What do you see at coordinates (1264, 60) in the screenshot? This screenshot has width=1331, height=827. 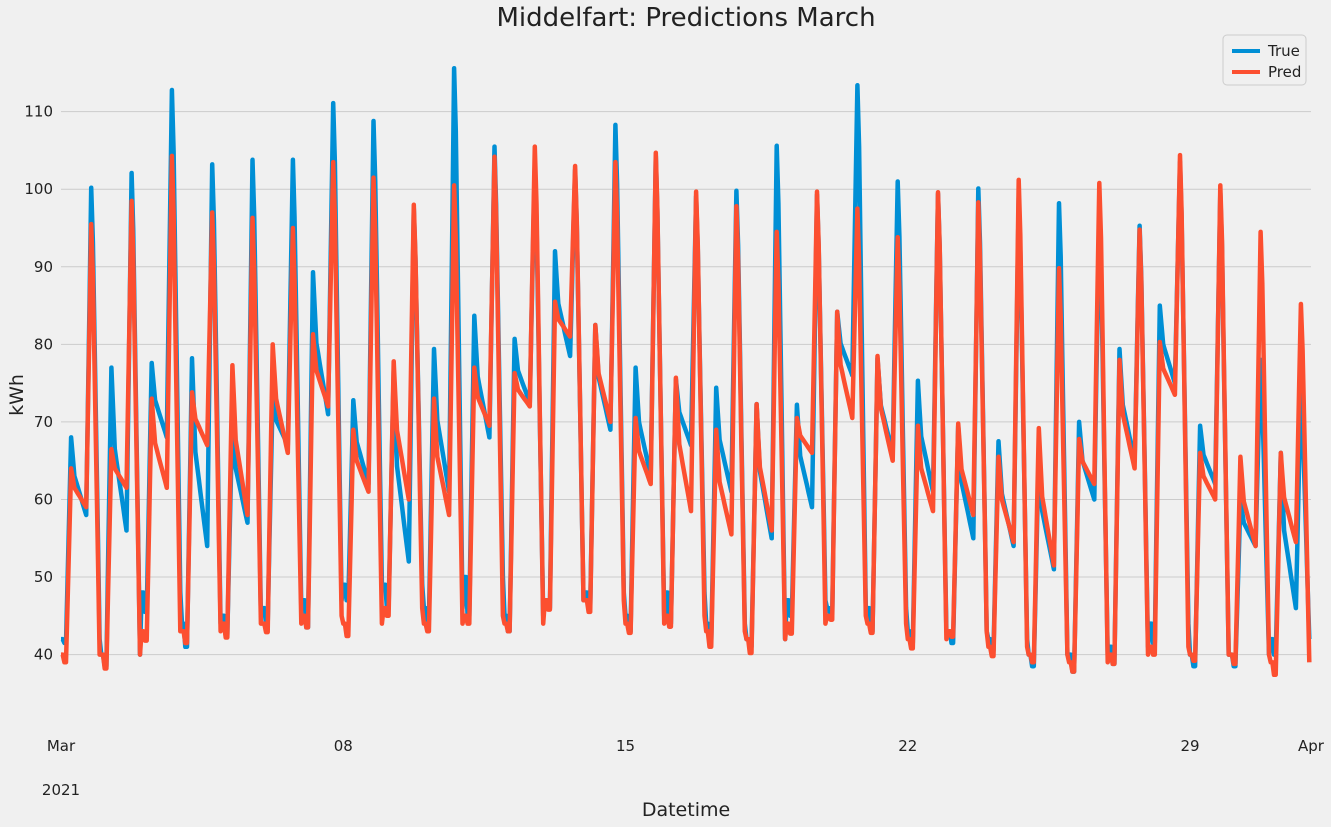 I see `legend: True Pred` at bounding box center [1264, 60].